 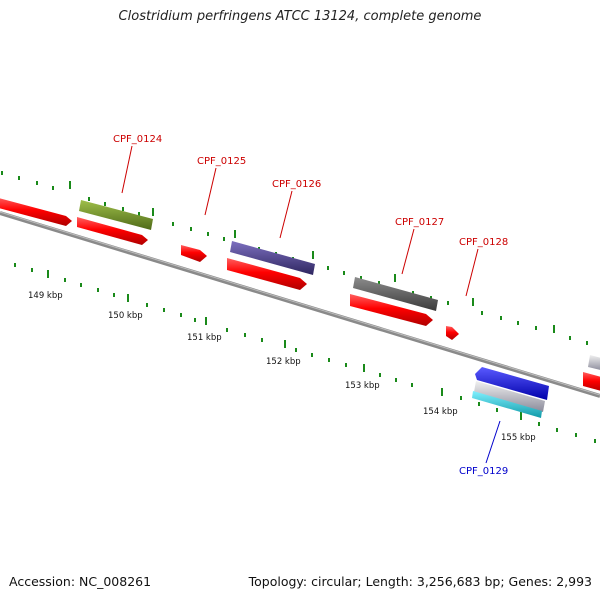 I want to click on gene-label-cpf-0125: CPF_0125, so click(x=221, y=161).